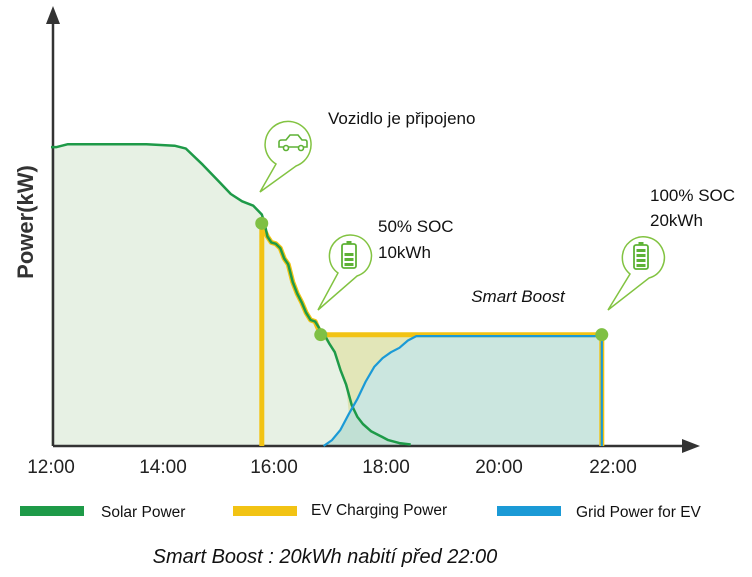 The width and height of the screenshot is (752, 577). Describe the element at coordinates (143, 512) in the screenshot. I see `legend-label-solar: Solar Power` at that location.